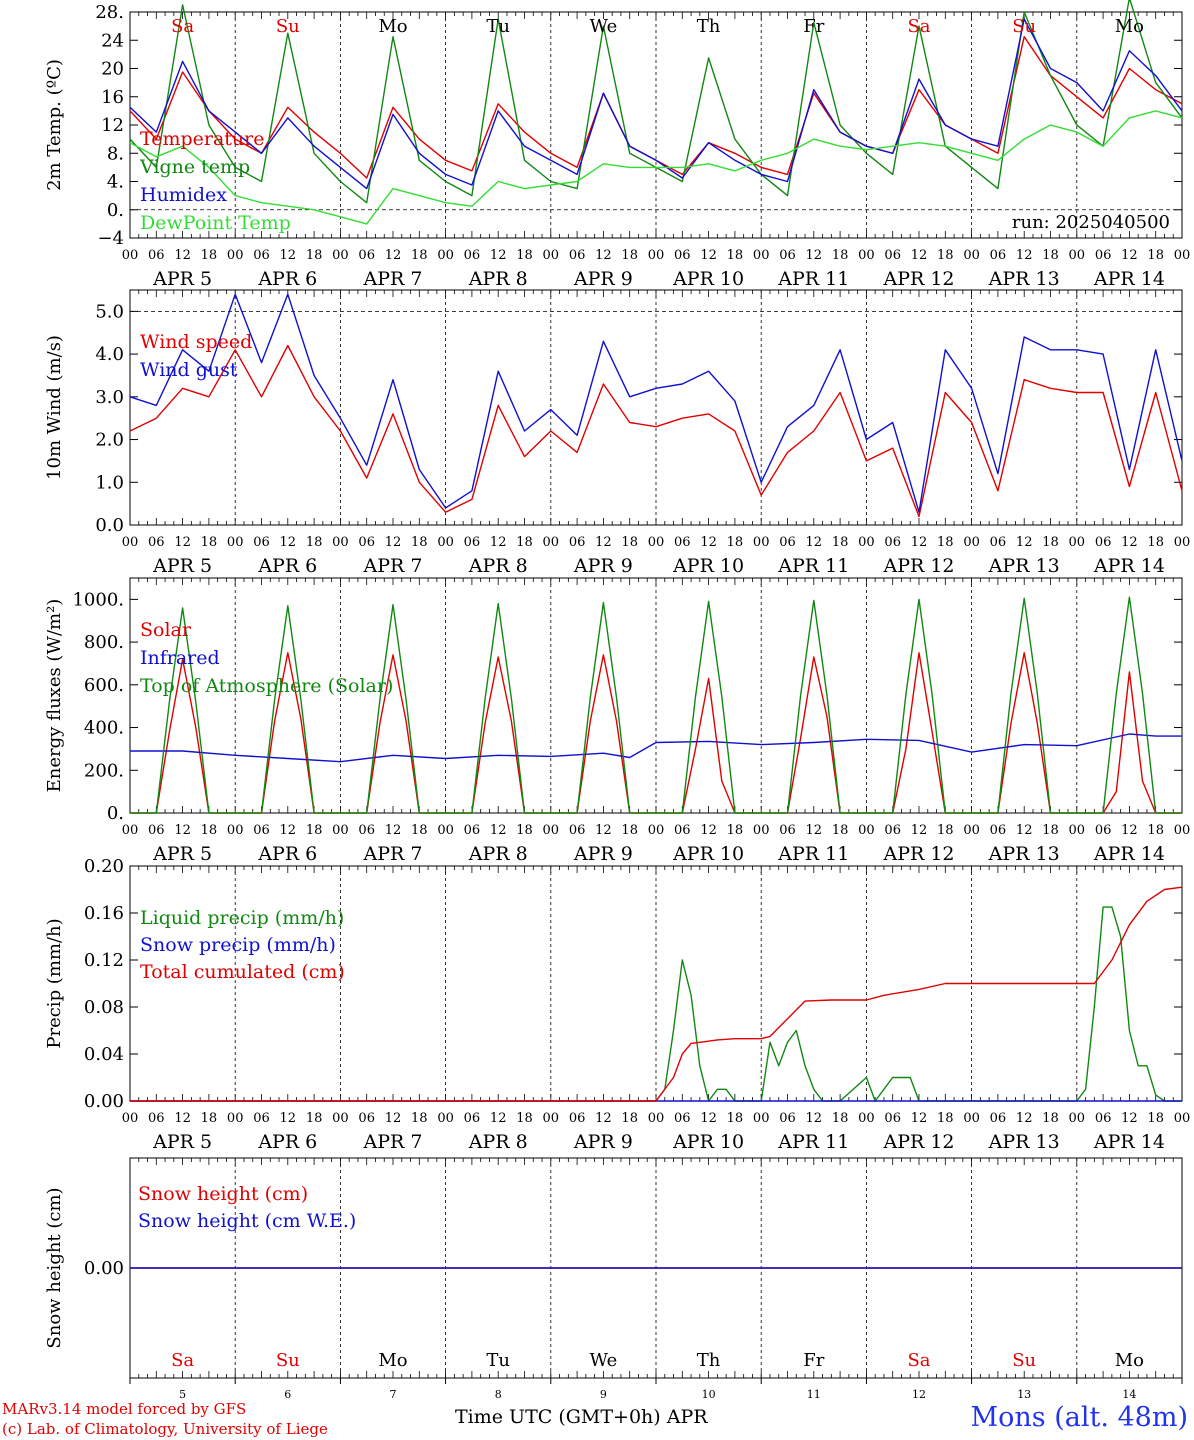  What do you see at coordinates (104, 1054) in the screenshot?
I see `ytick-label: 0.04` at bounding box center [104, 1054].